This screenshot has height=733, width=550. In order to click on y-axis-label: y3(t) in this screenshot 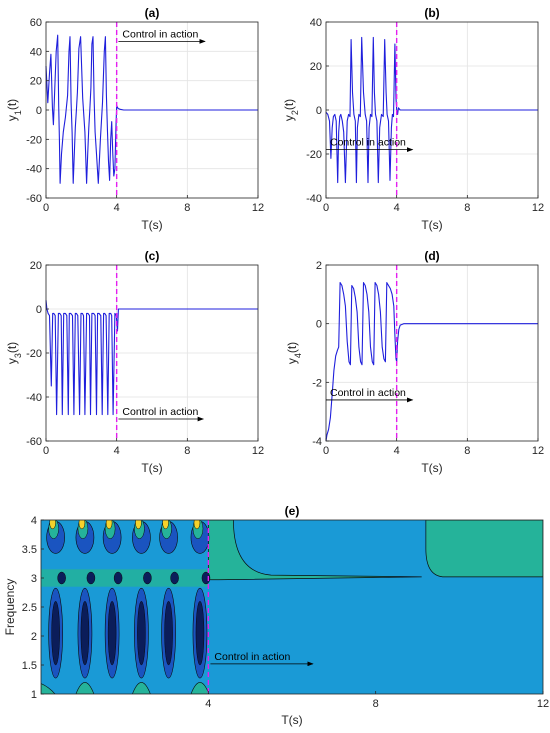, I will do `click(14, 353)`.